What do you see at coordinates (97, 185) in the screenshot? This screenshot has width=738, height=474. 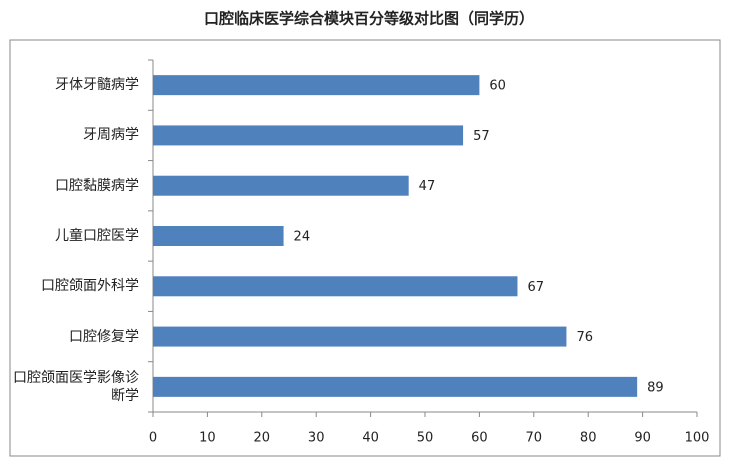 I see `y-tick-label: 口腔黏膜病学` at bounding box center [97, 185].